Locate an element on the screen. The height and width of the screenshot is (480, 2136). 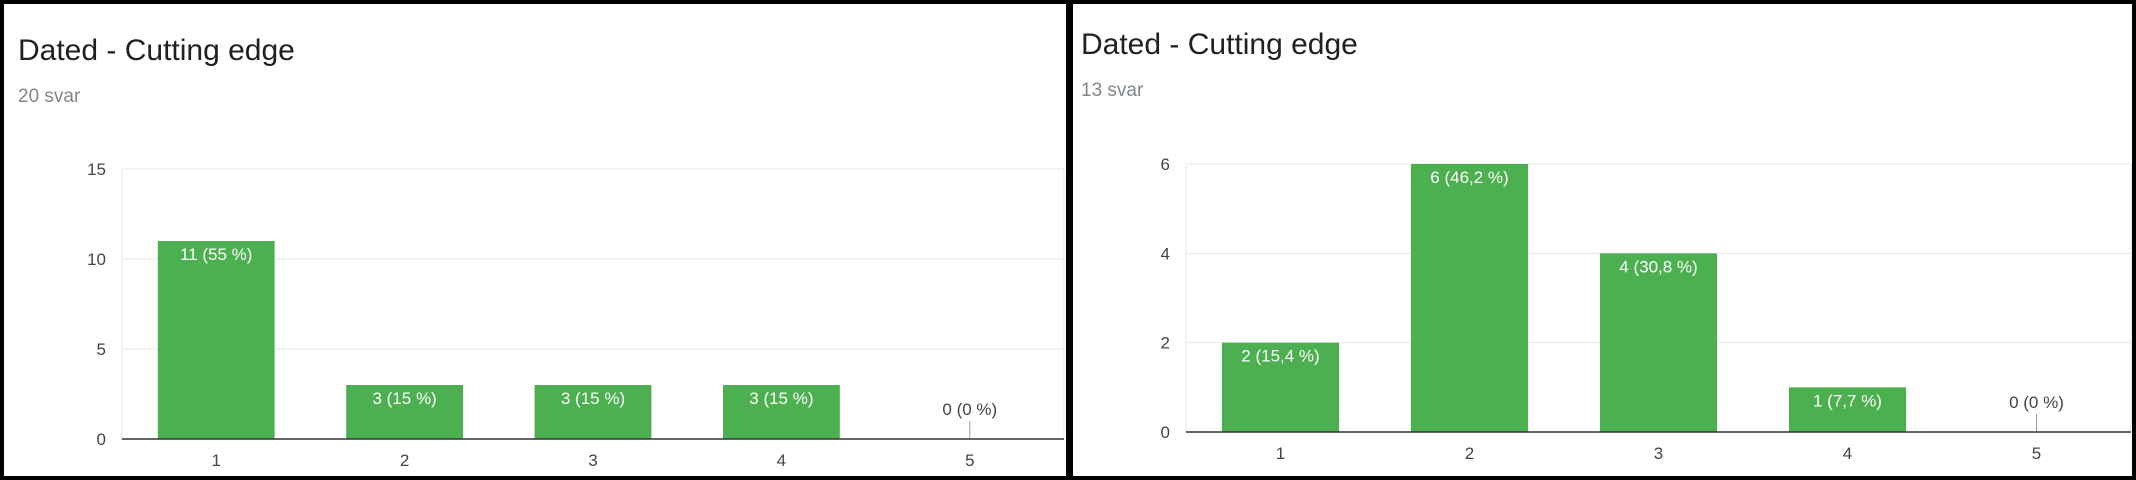
y-tick-label: 2 is located at coordinates (1165, 343).